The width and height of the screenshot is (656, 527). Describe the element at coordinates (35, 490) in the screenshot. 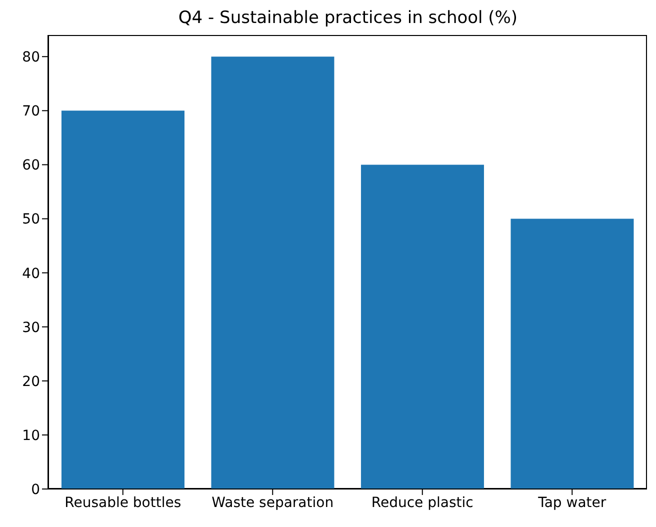

I see `y-tick-label: 0` at that location.